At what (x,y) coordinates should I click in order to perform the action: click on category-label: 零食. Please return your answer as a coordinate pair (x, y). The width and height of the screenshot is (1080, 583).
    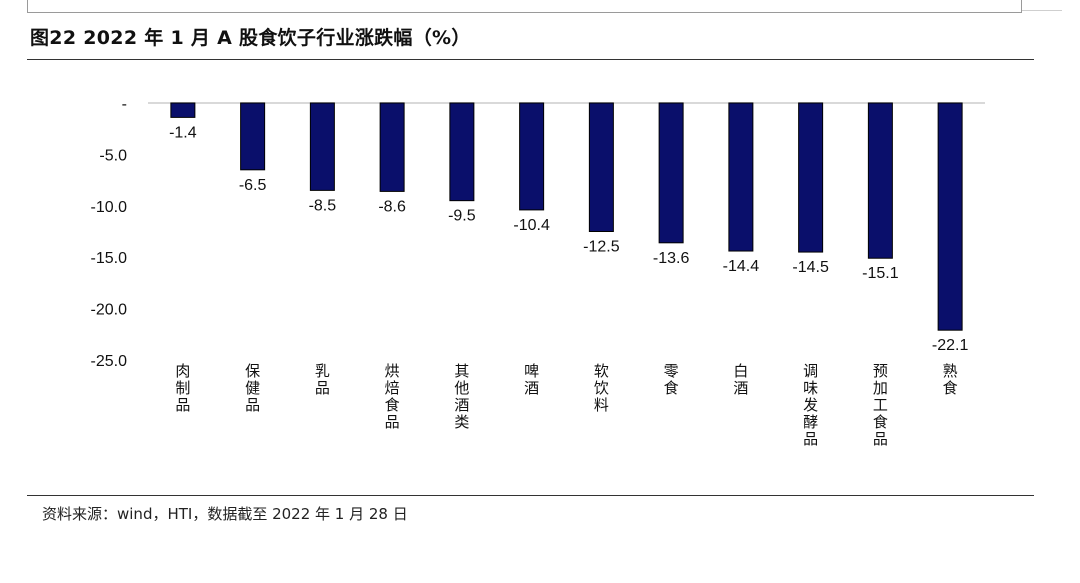
    Looking at the image, I should click on (671, 379).